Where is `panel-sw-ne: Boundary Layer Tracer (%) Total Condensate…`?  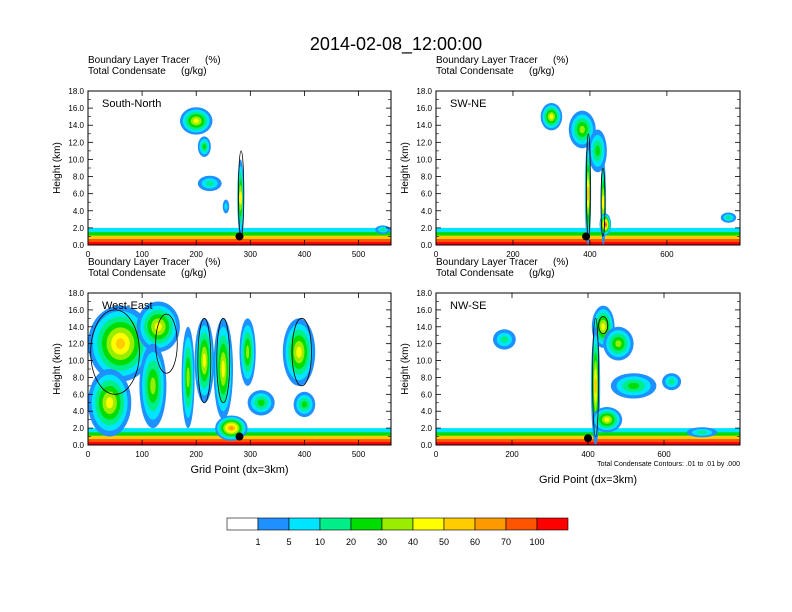 panel-sw-ne: Boundary Layer Tracer (%) Total Condensate… is located at coordinates (570, 157).